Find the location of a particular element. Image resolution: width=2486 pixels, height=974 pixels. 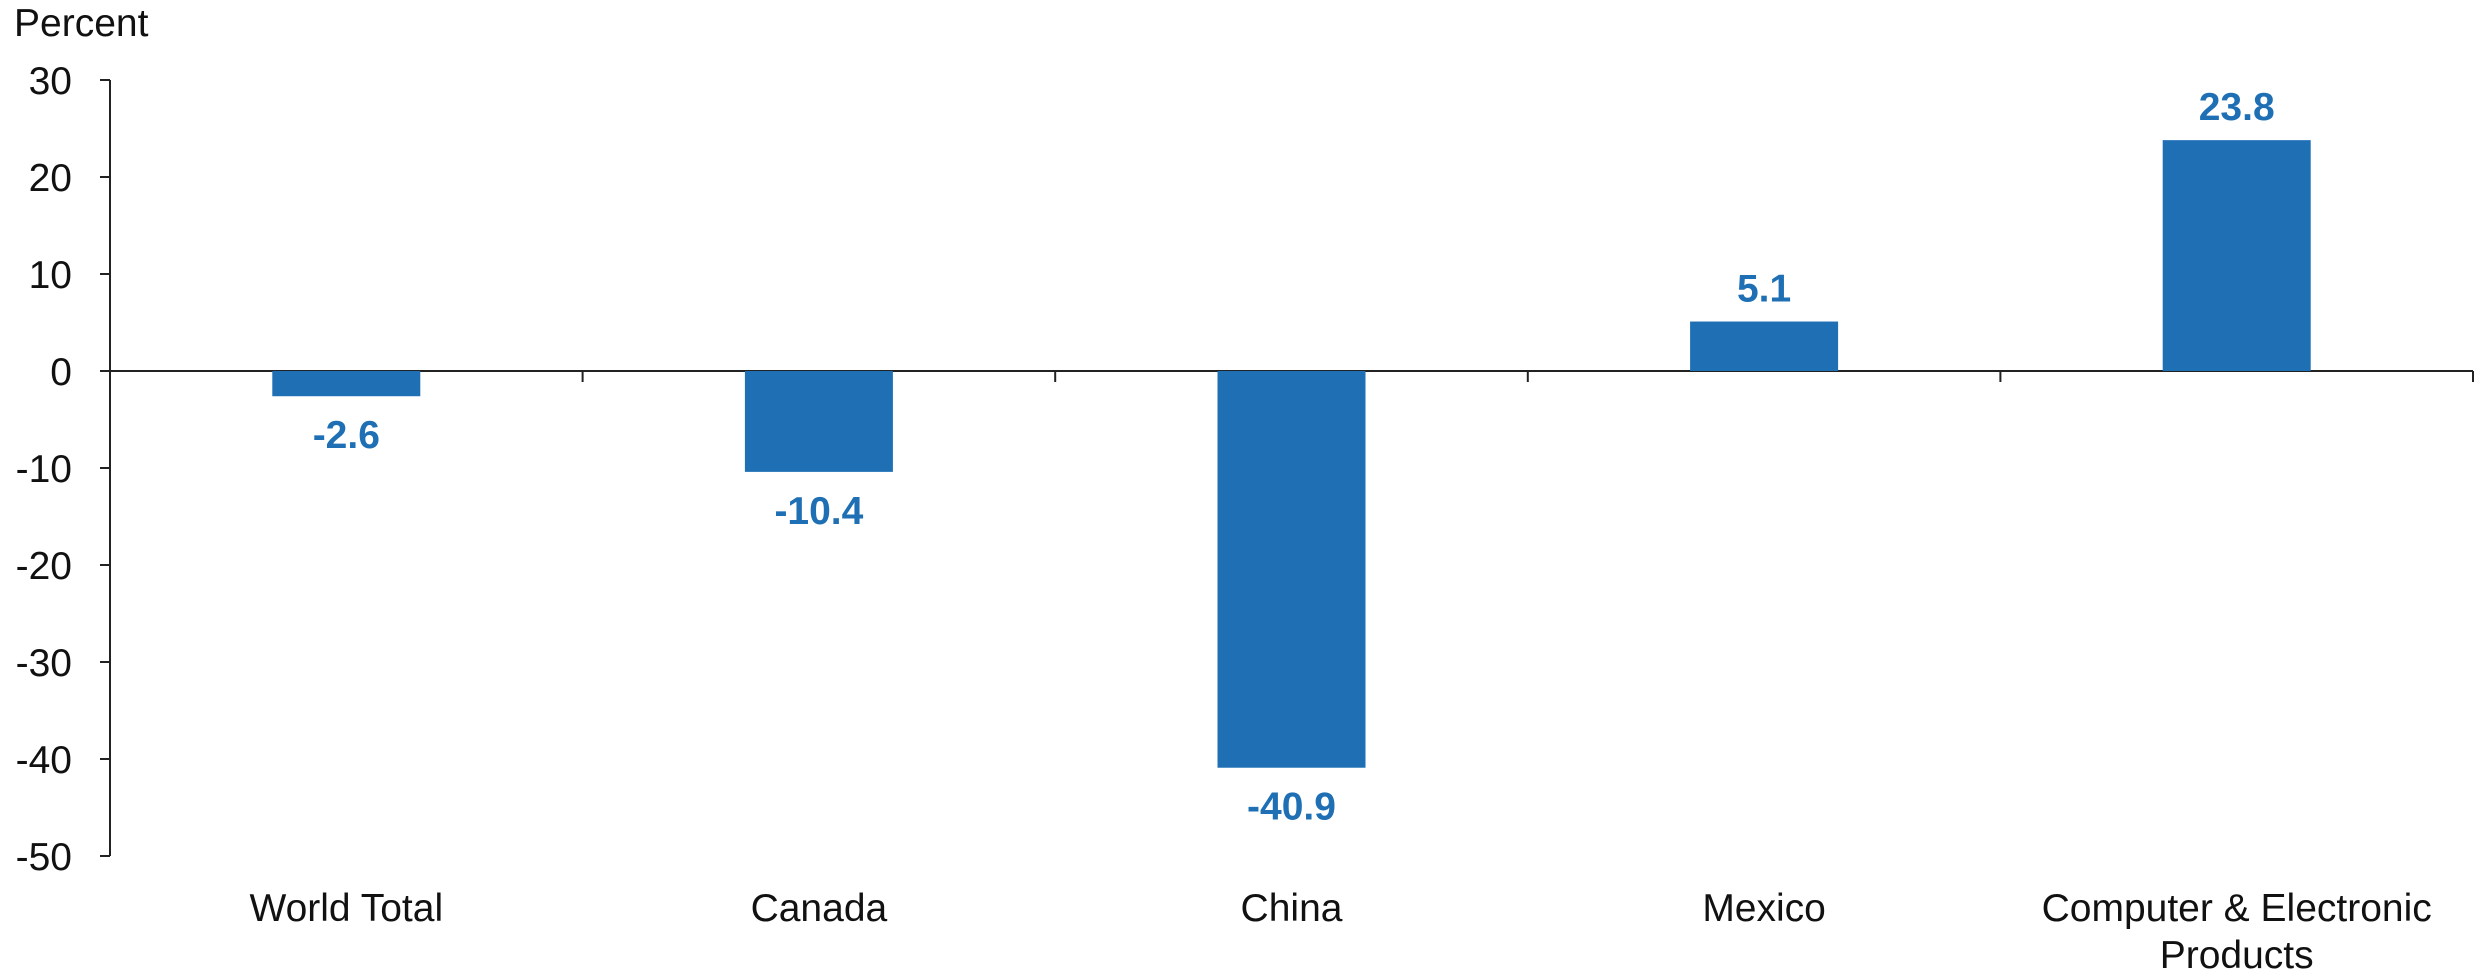

category-label: Canada is located at coordinates (819, 908).